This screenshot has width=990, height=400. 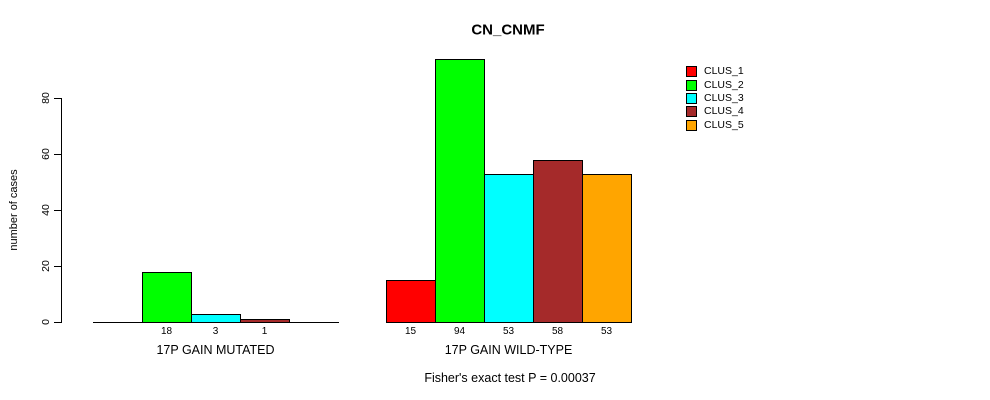 What do you see at coordinates (46, 266) in the screenshot?
I see `y-tick-label: 20` at bounding box center [46, 266].